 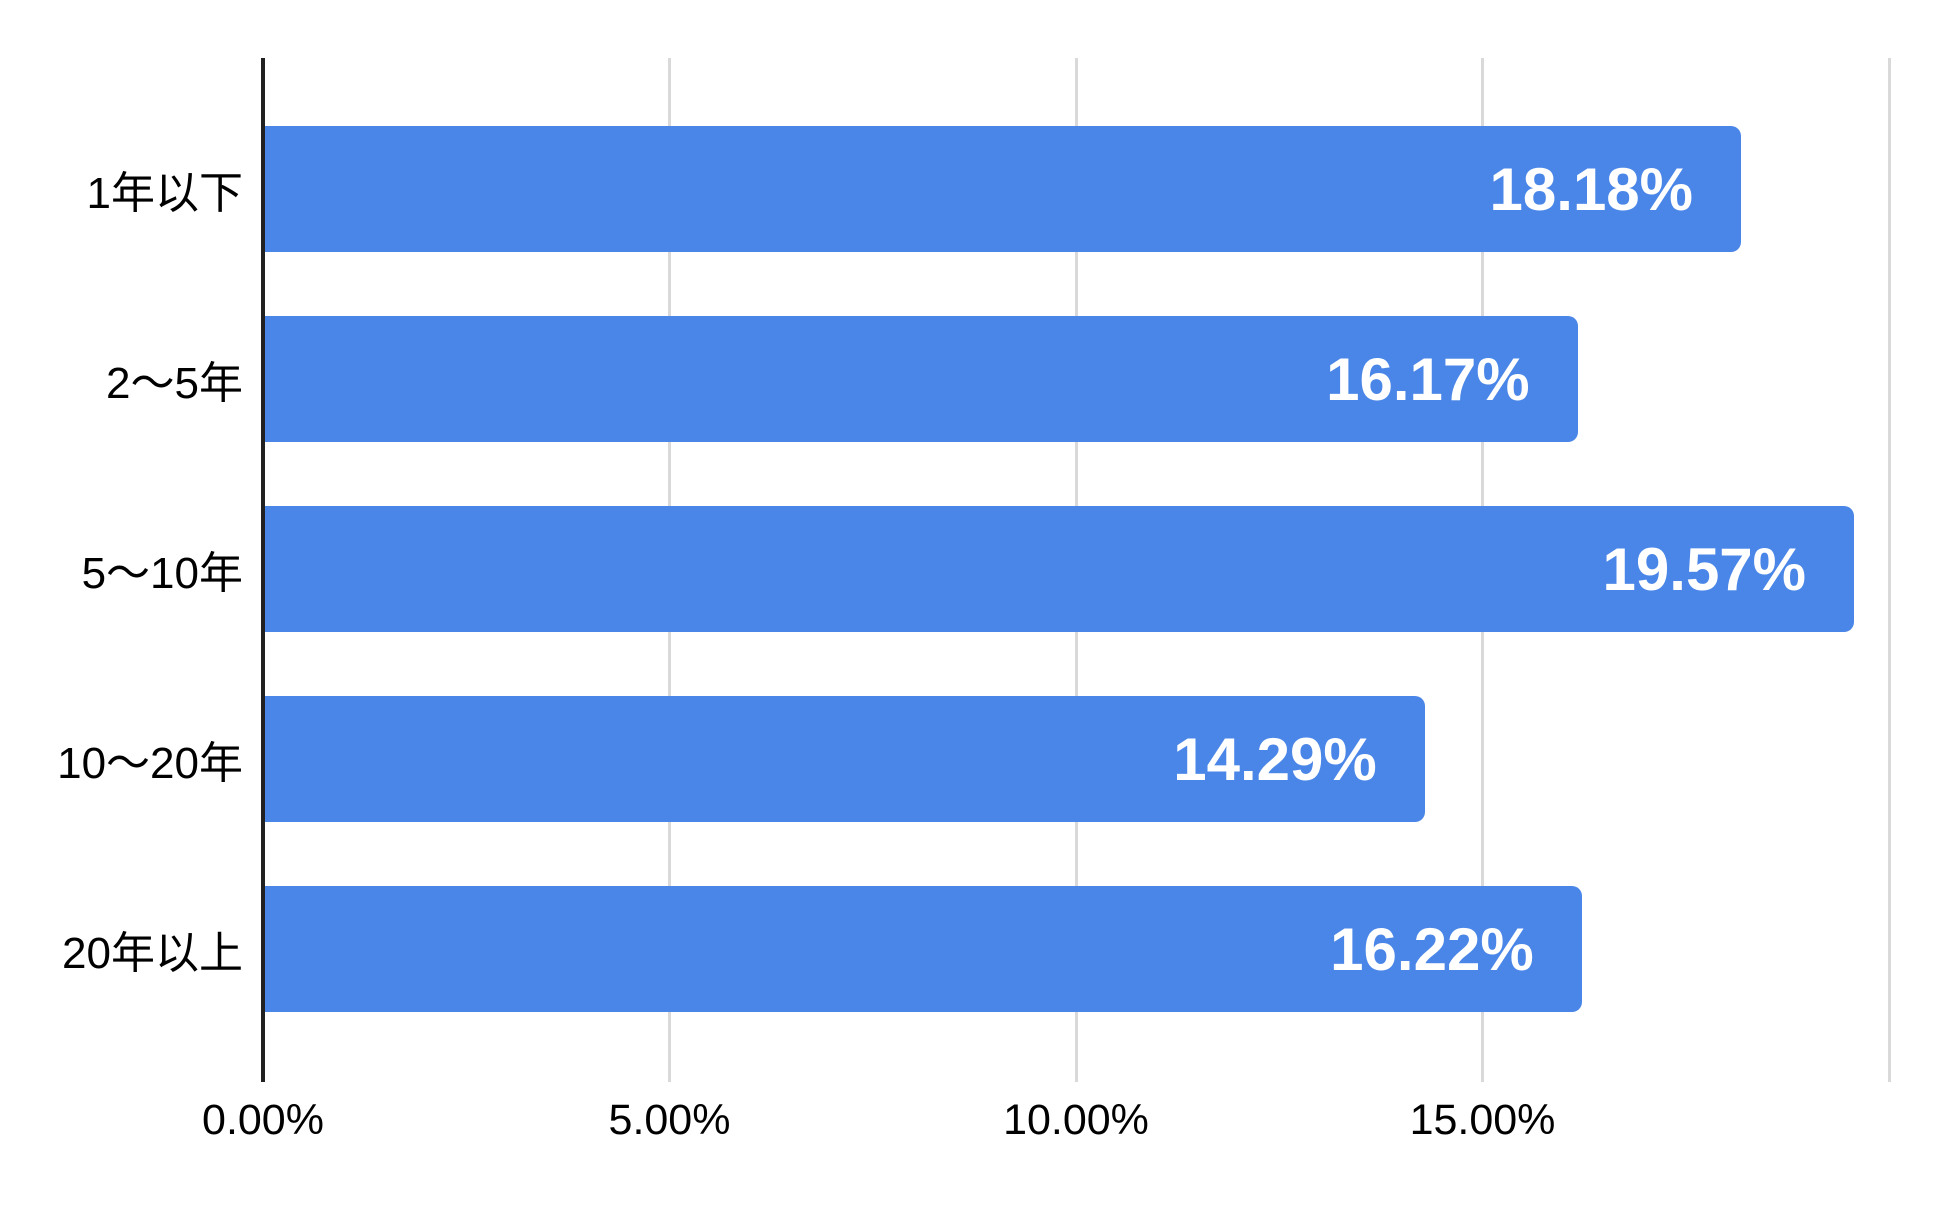 I want to click on bar-value-label: 16.22%, so click(x=1432, y=949).